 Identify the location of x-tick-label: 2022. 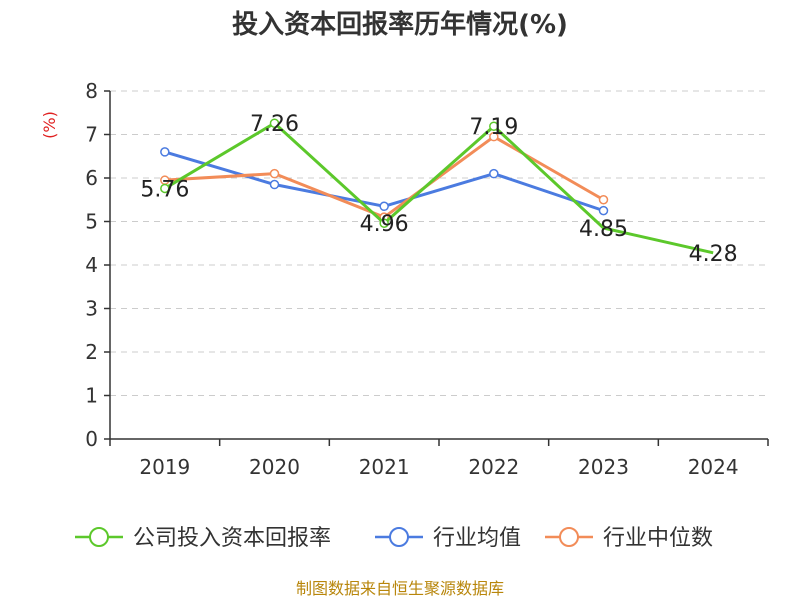
(493, 467).